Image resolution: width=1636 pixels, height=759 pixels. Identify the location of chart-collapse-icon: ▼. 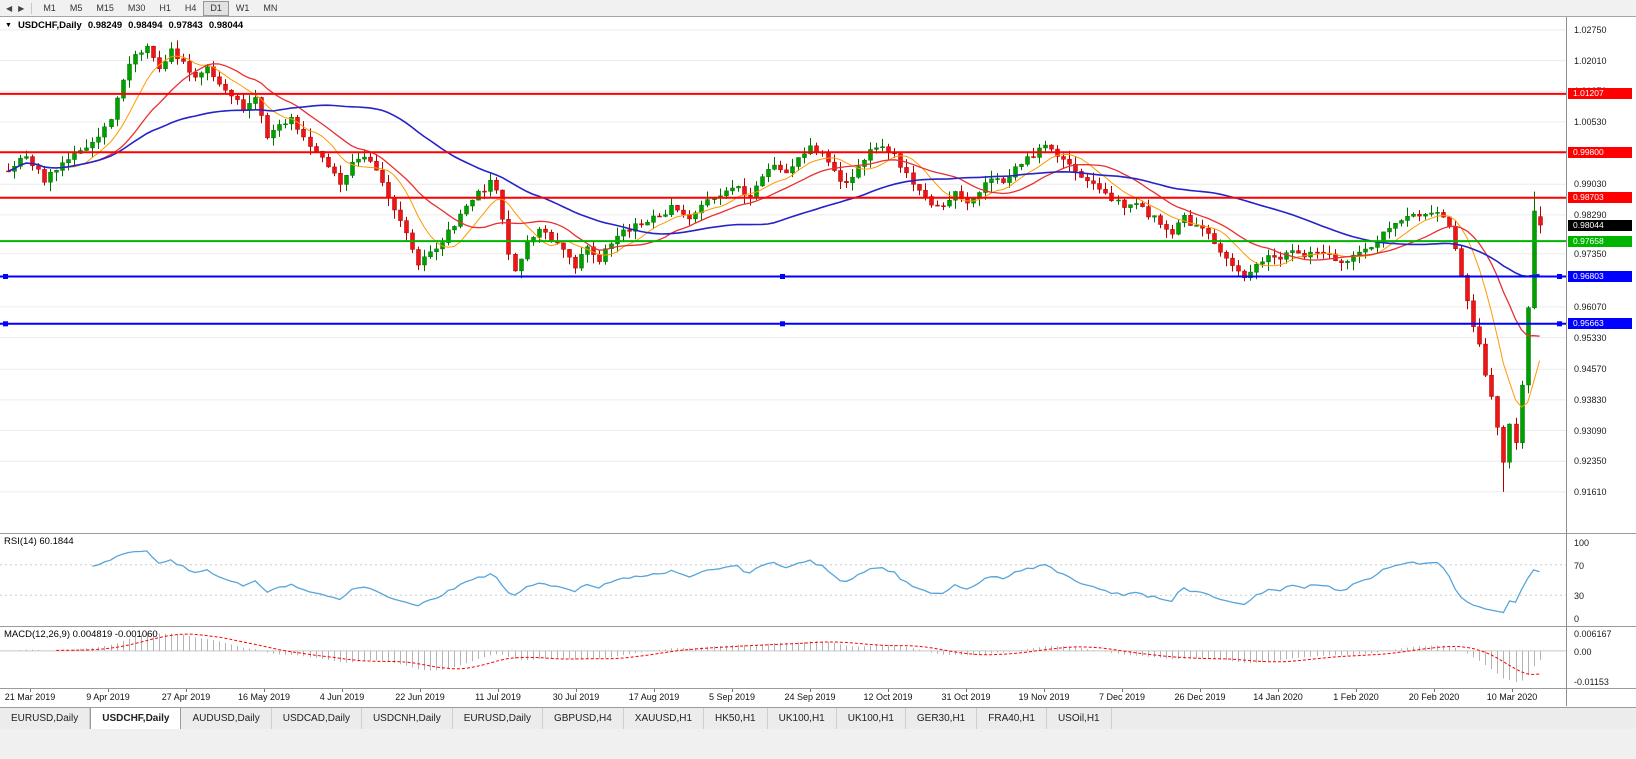
(8, 25).